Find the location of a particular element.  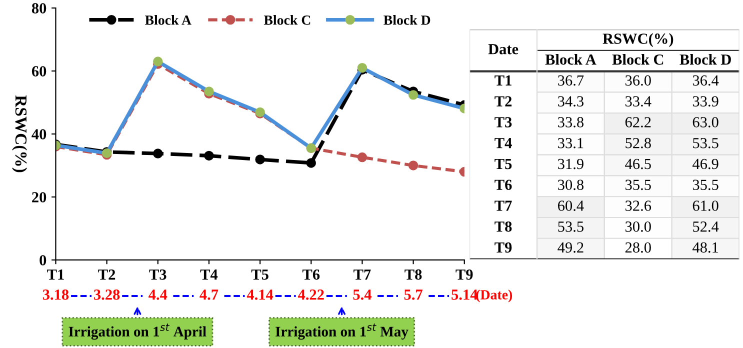

x-tick-label: T4 is located at coordinates (209, 275).